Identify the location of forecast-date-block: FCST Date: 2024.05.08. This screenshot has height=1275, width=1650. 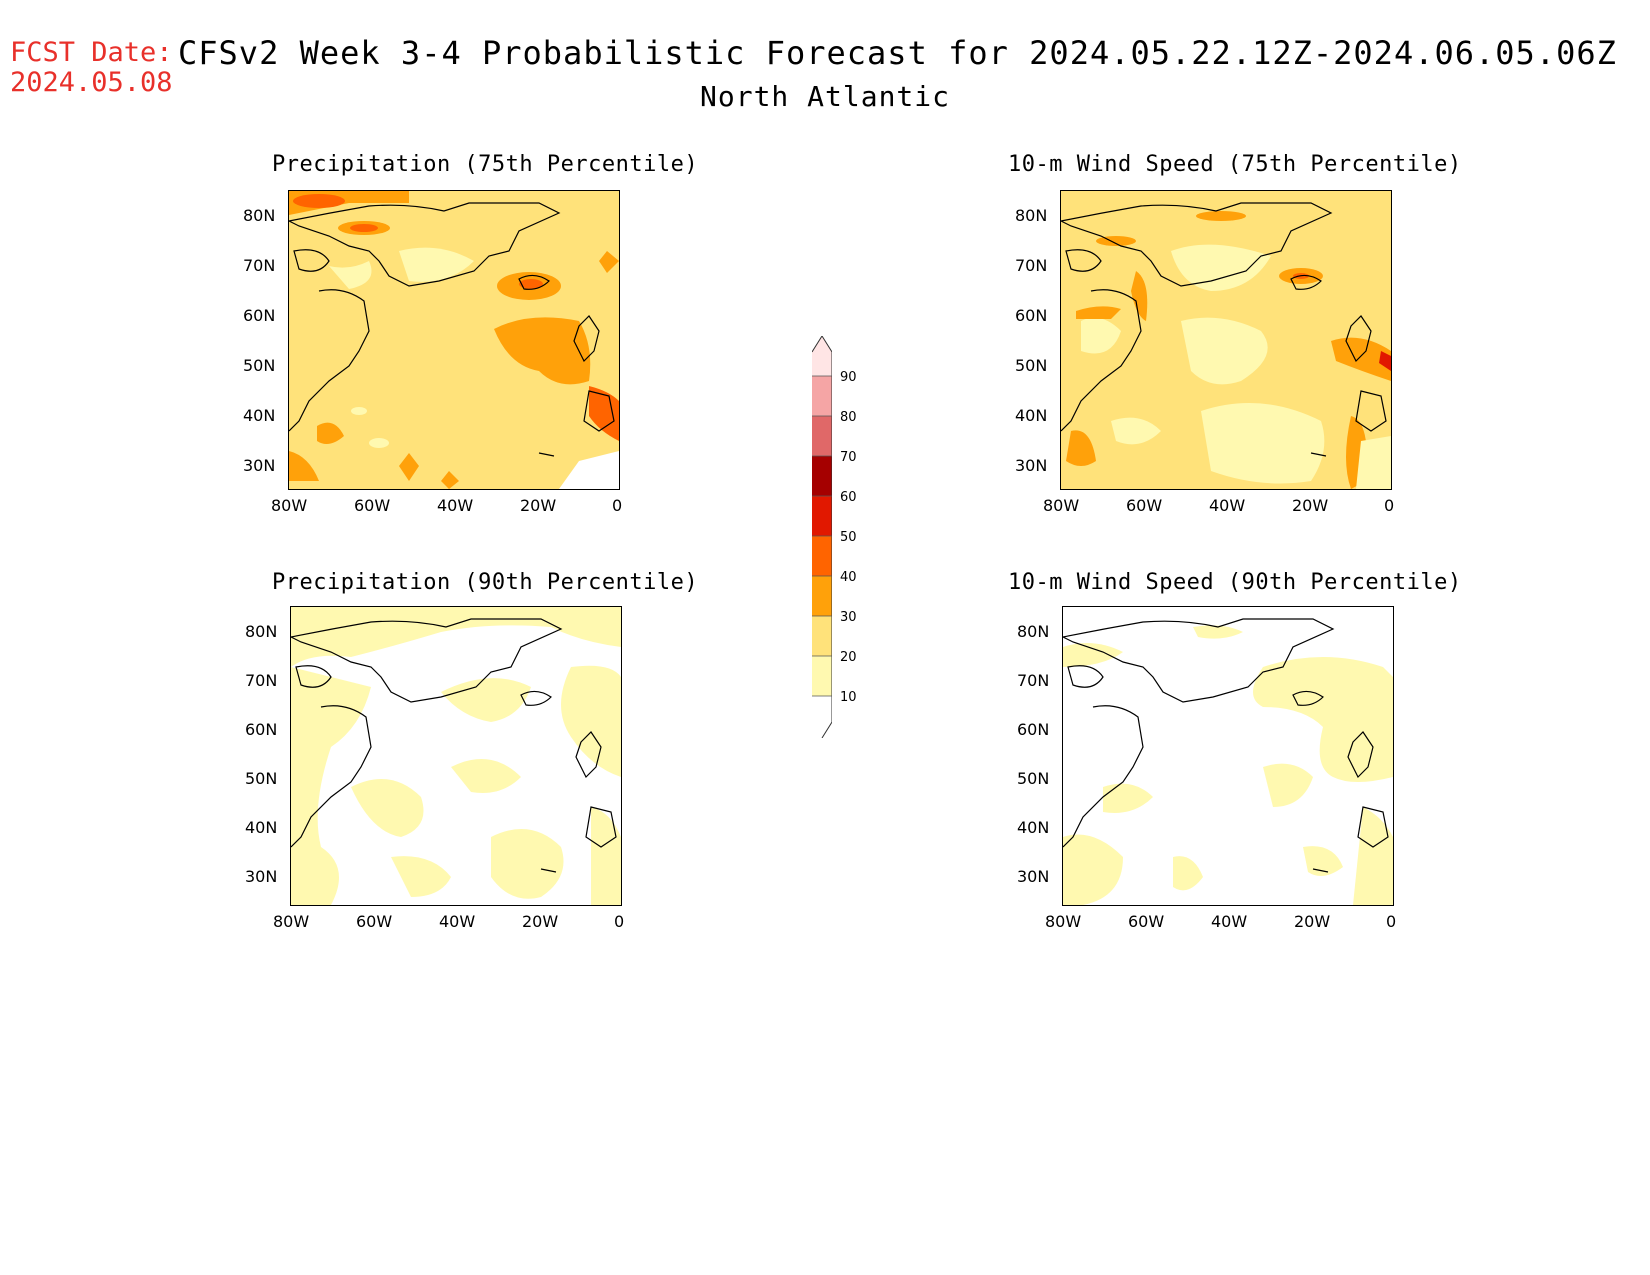
(91, 68).